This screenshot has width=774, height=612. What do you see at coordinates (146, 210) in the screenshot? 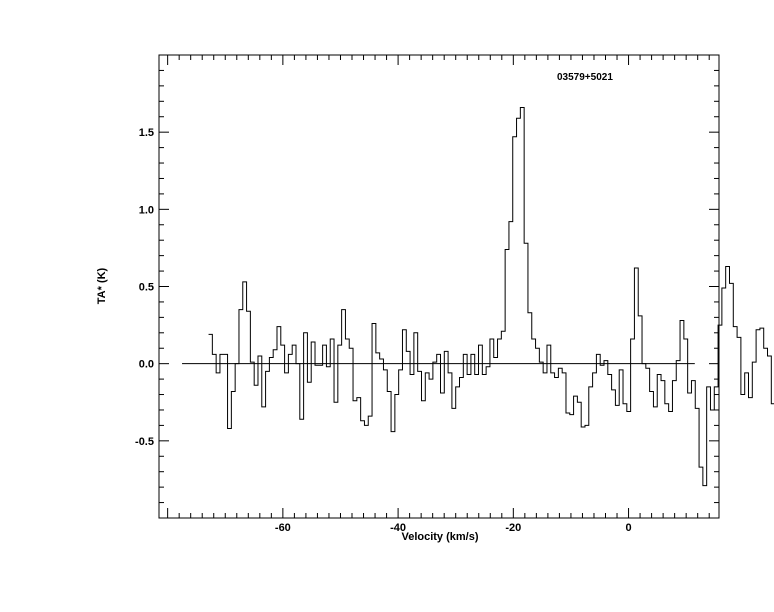
I see `y-tick-label: 1.0` at bounding box center [146, 210].